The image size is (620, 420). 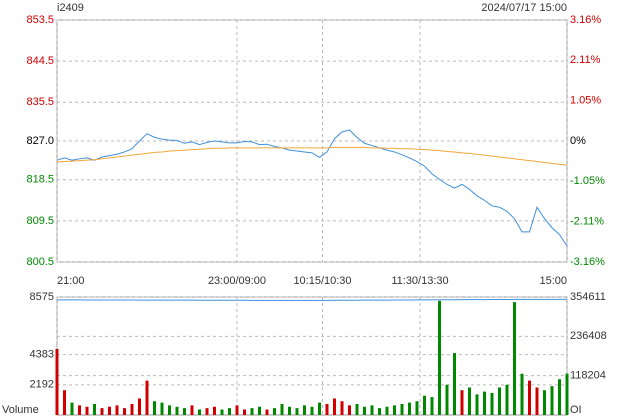 I want to click on x-tick-label: 11:30/13:30, so click(x=419, y=281).